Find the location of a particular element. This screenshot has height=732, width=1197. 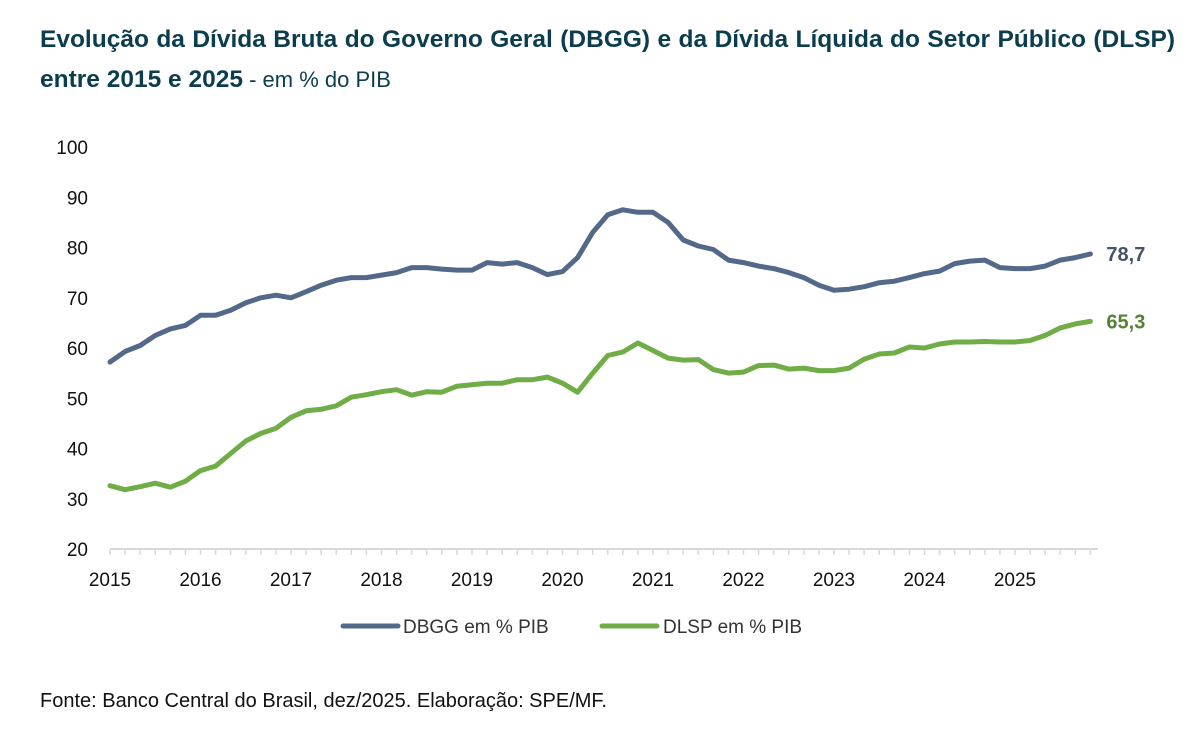

x-tick-label: 2025 is located at coordinates (1015, 580).